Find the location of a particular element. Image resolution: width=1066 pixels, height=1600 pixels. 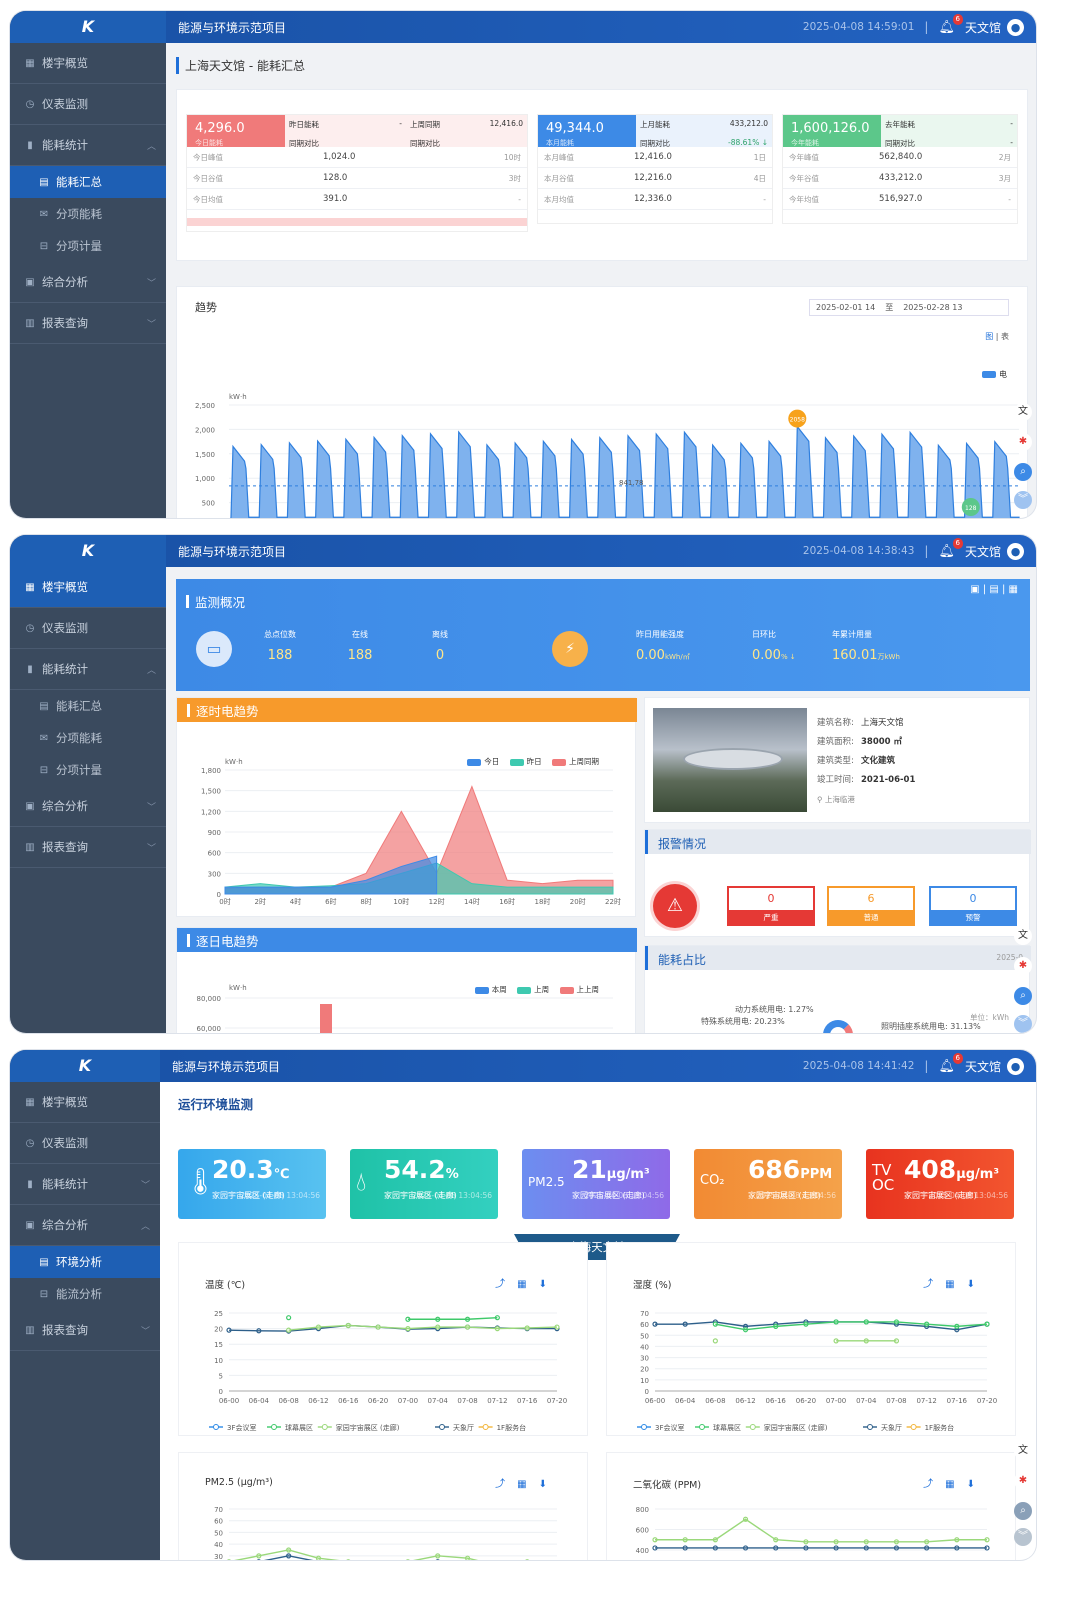

view-chart-button: 图 is located at coordinates (989, 336).